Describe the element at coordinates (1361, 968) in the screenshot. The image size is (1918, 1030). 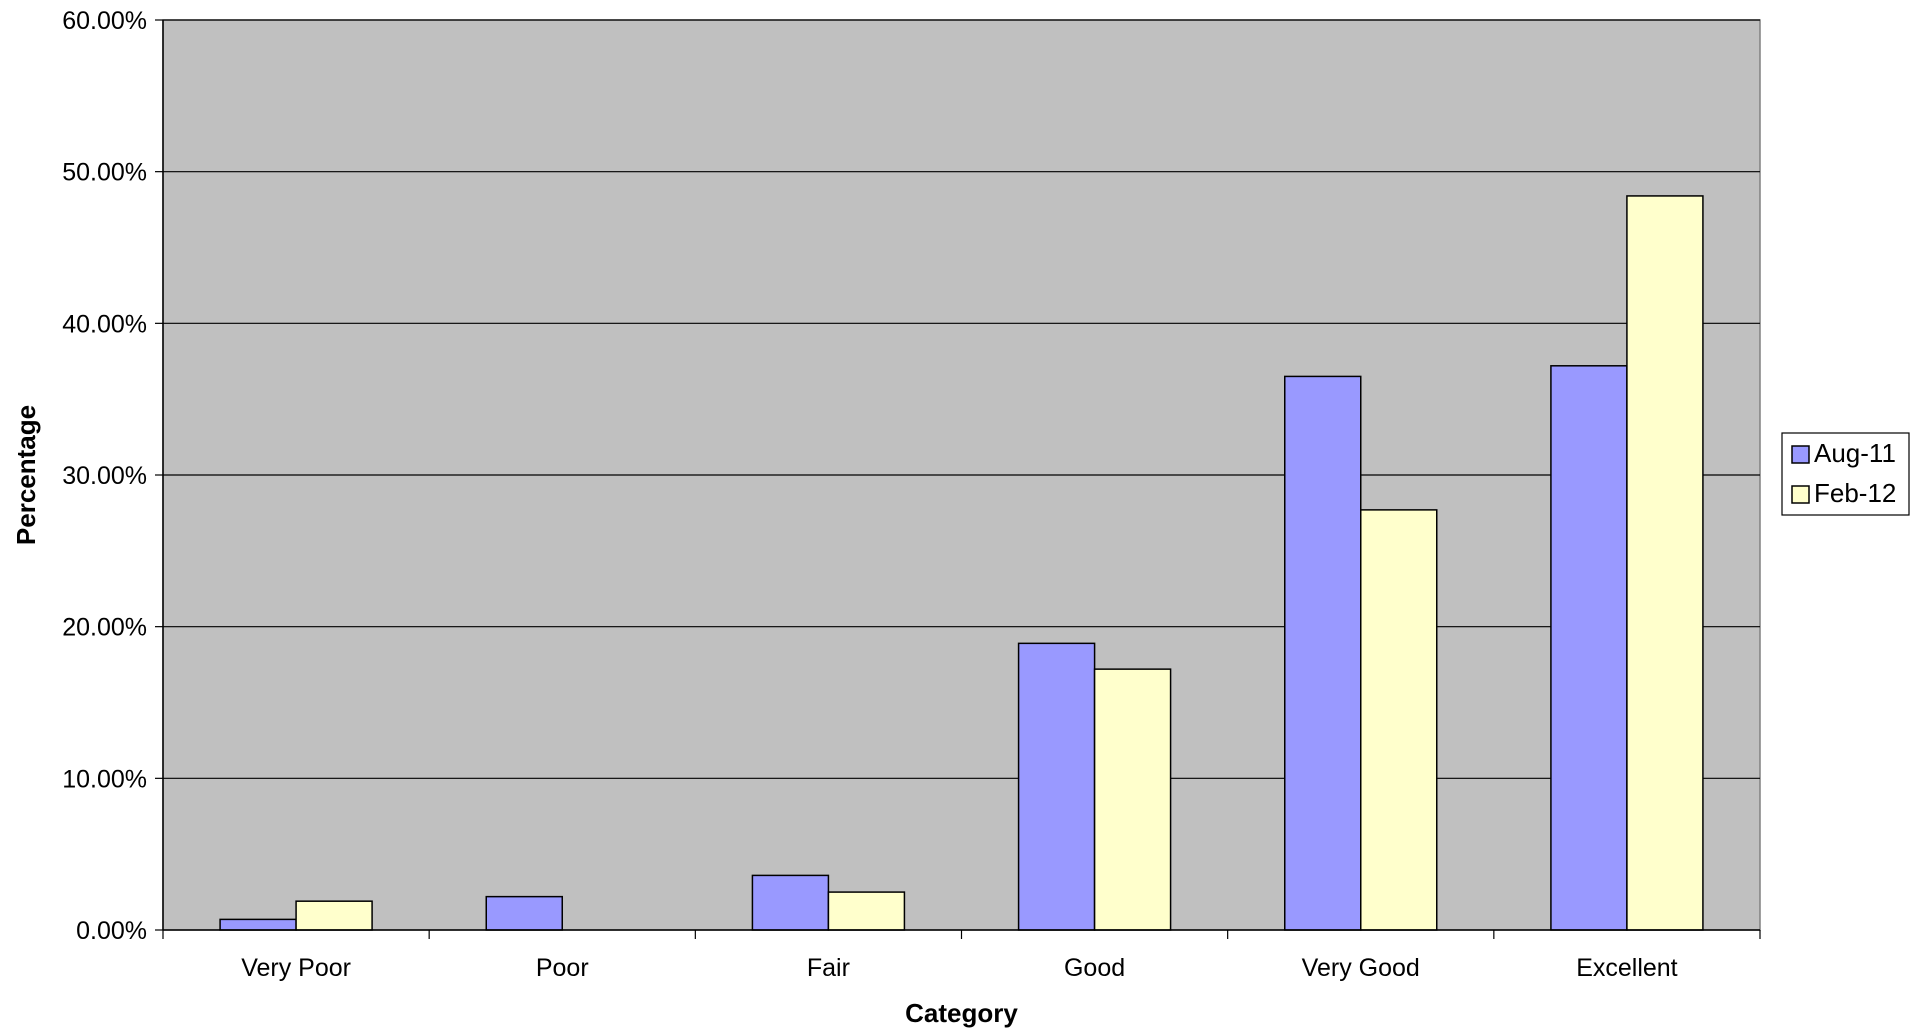
I see `x-tick-label: Very Good` at that location.